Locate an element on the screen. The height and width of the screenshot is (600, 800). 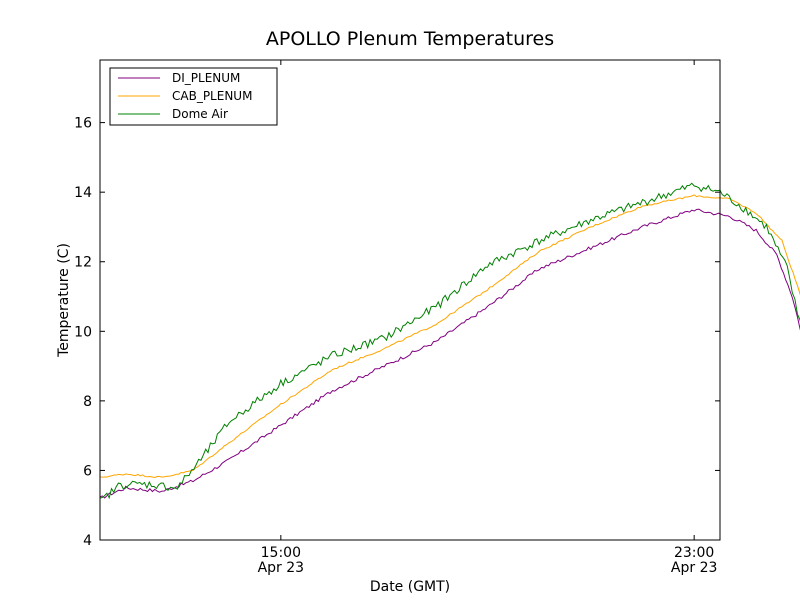
legend-label: Dome Air is located at coordinates (200, 114).